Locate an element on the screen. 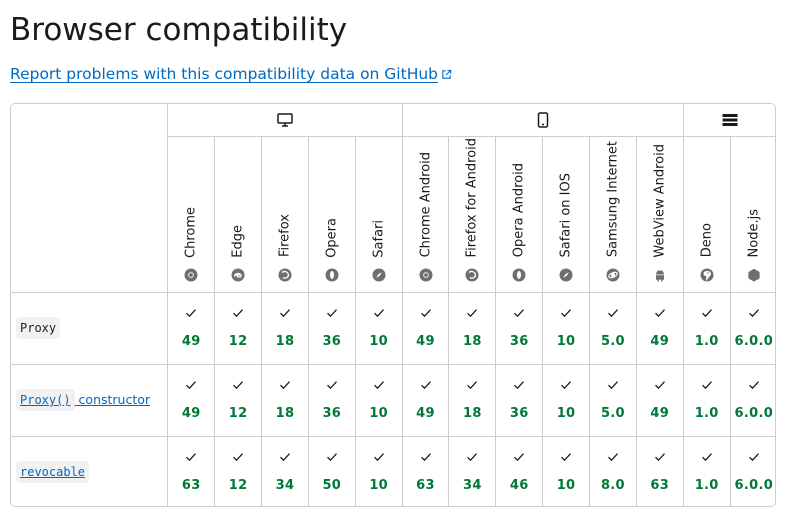  browser-name: Samsung Internet is located at coordinates (613, 199).